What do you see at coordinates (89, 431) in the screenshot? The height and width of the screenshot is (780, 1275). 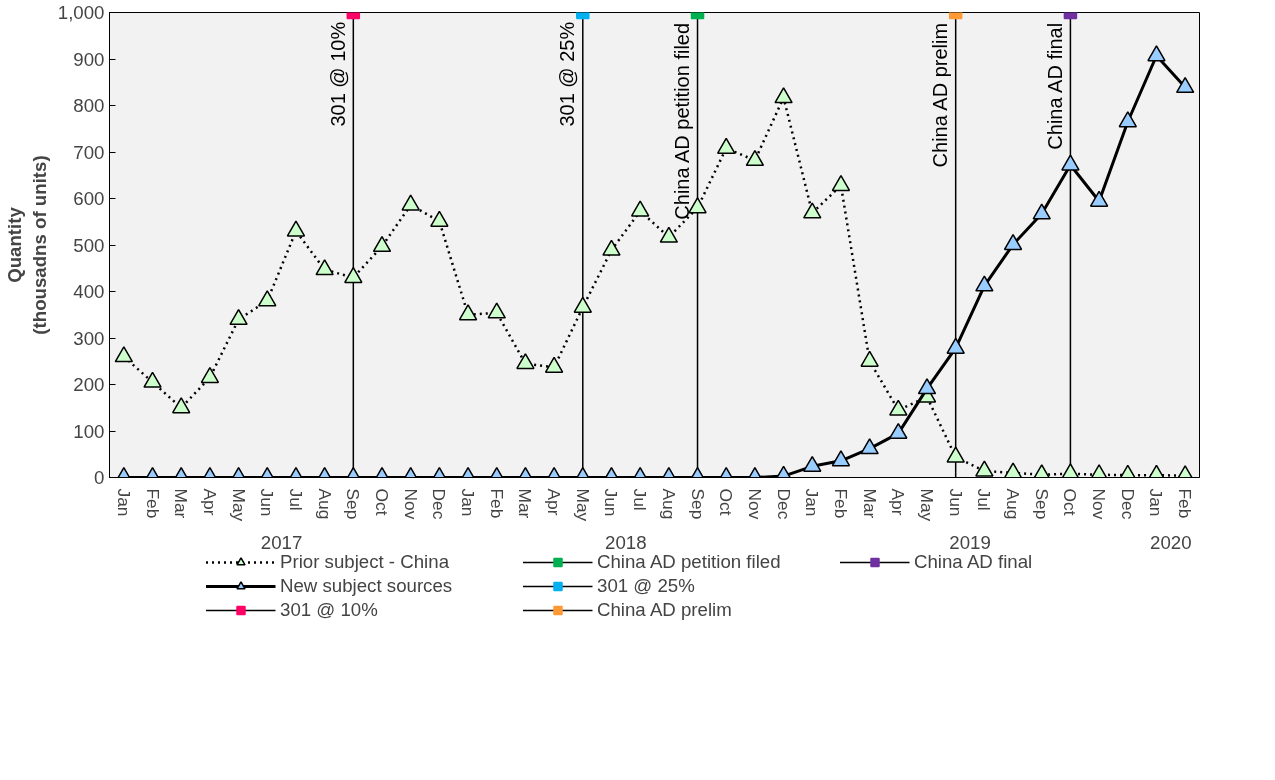 I see `y-tick-label: 100` at bounding box center [89, 431].